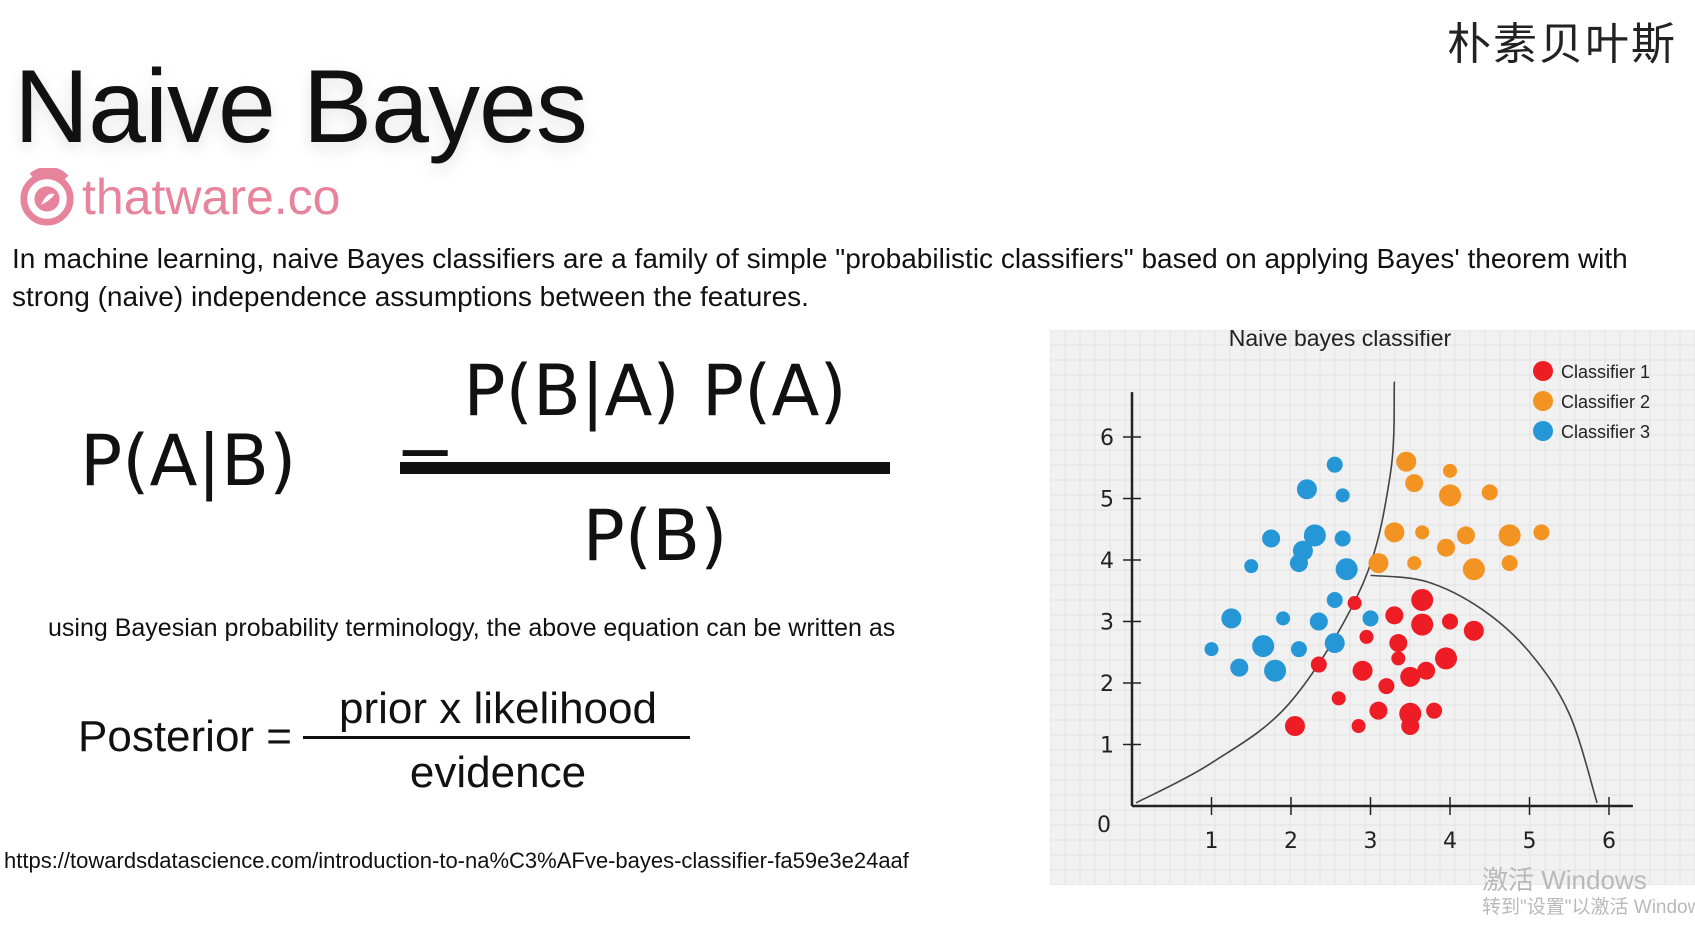 The height and width of the screenshot is (946, 1695). Describe the element at coordinates (498, 772) in the screenshot. I see `posterior-denominator: evidence` at that location.